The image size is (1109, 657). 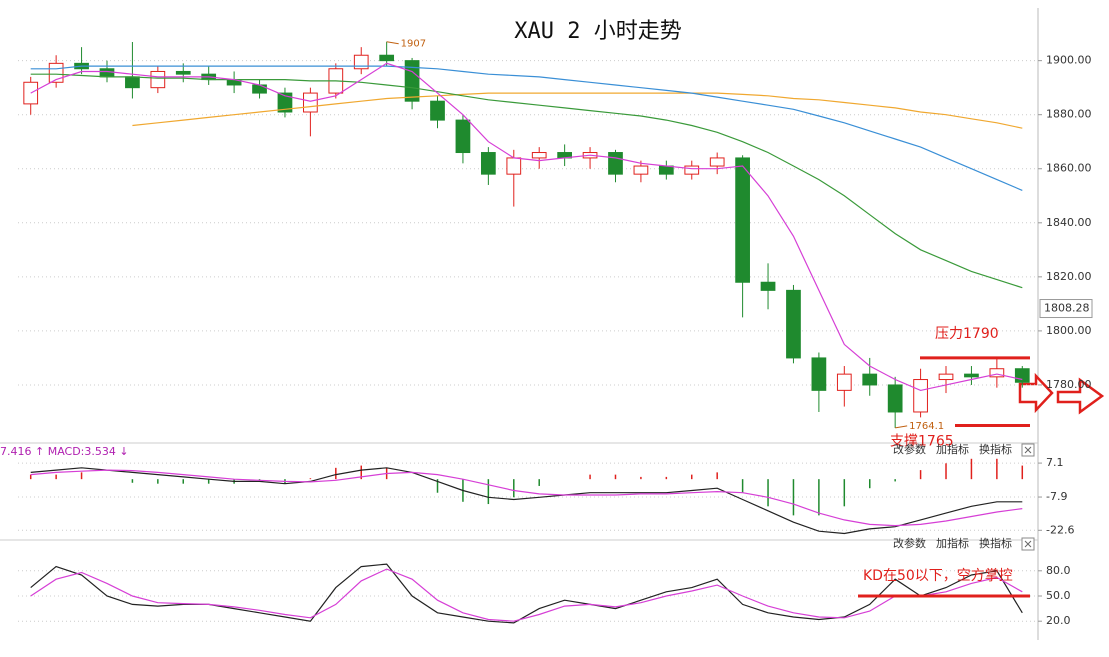 What do you see at coordinates (1056, 496) in the screenshot?
I see `y-tick-label: -7.9` at bounding box center [1056, 496].